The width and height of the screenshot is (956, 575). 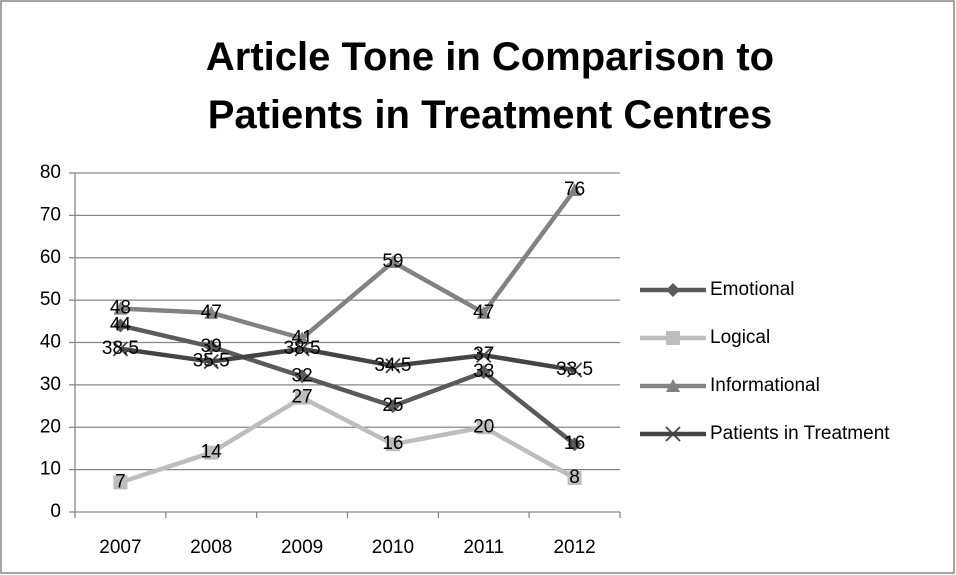 I want to click on data-label: 25, so click(x=392, y=405).